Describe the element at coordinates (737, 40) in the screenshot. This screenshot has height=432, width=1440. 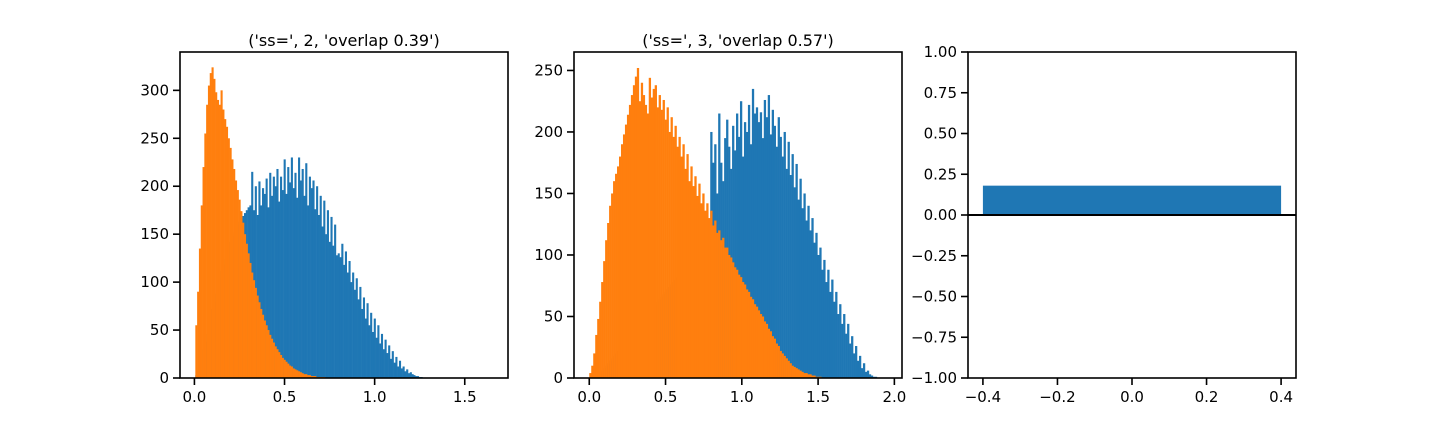
I see `chart-title: ('ss=', 3, 'overlap 0.57')` at that location.